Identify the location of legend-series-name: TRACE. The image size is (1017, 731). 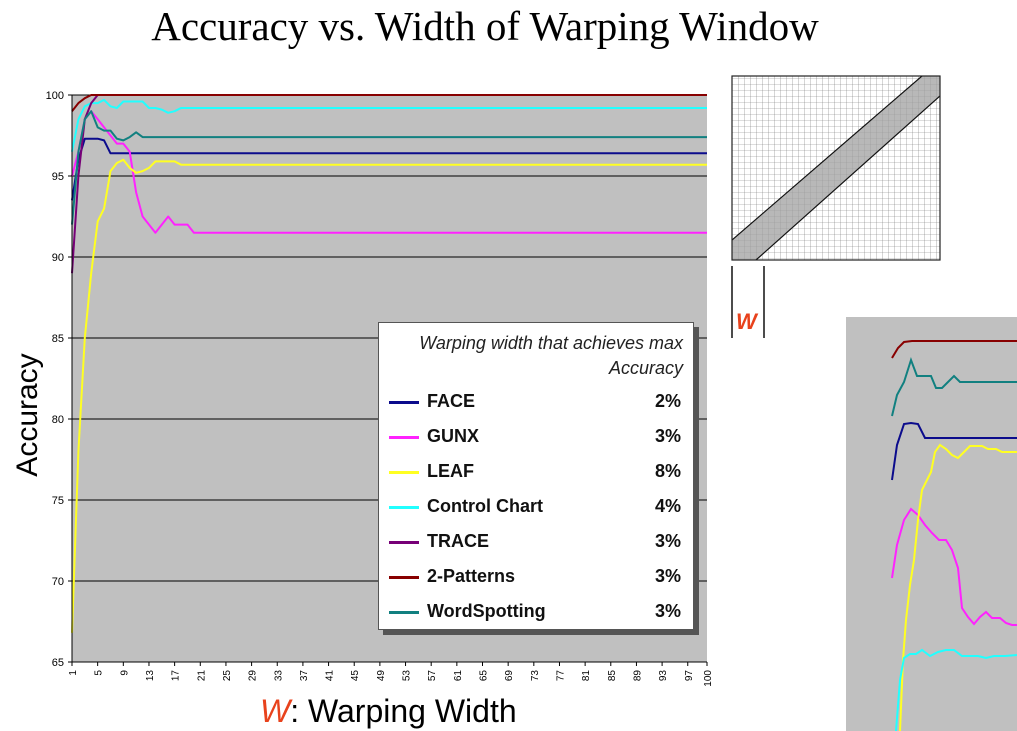
(458, 541).